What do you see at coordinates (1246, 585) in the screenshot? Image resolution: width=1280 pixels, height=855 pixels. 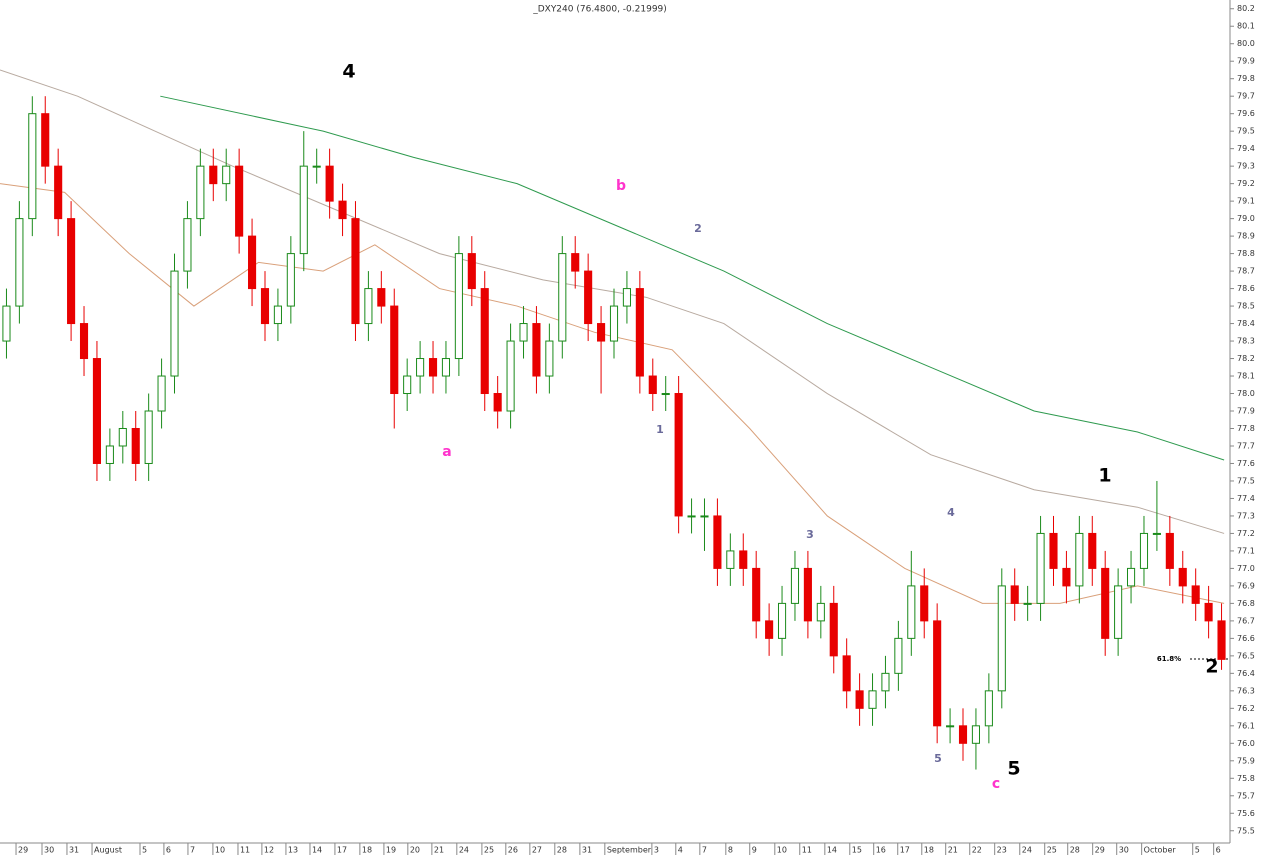 I see `y-tick-label: 76.9` at bounding box center [1246, 585].